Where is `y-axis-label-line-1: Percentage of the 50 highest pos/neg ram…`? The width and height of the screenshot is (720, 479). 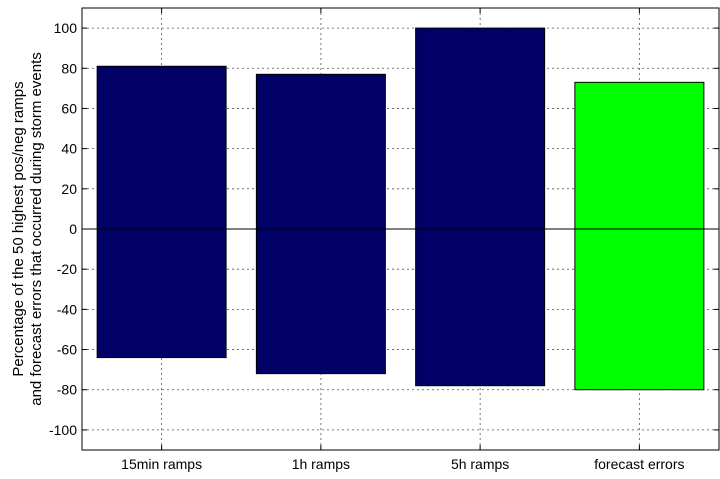
y-axis-label-line-1: Percentage of the 50 highest pos/neg ram… is located at coordinates (18, 228).